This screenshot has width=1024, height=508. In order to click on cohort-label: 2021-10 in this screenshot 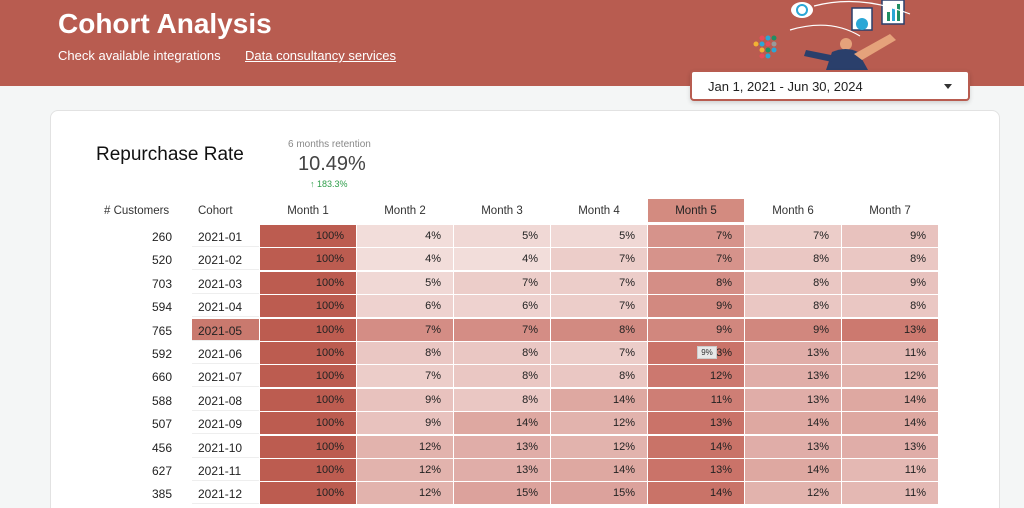, I will do `click(225, 447)`.